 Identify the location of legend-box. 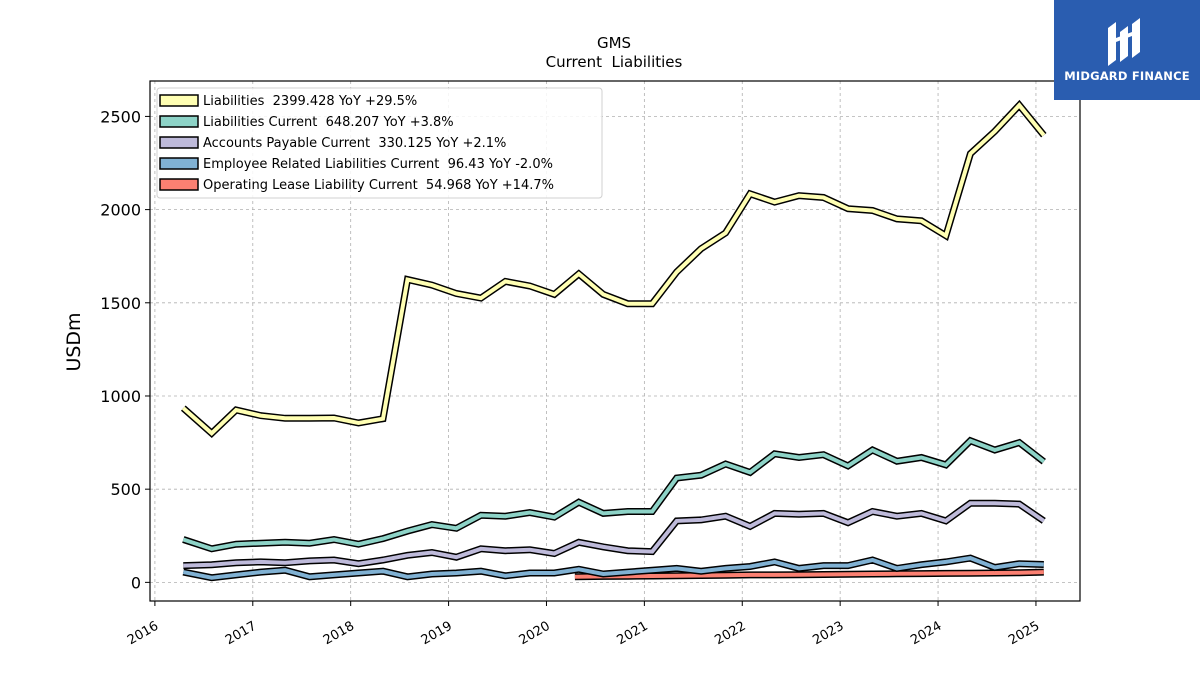
(379, 143).